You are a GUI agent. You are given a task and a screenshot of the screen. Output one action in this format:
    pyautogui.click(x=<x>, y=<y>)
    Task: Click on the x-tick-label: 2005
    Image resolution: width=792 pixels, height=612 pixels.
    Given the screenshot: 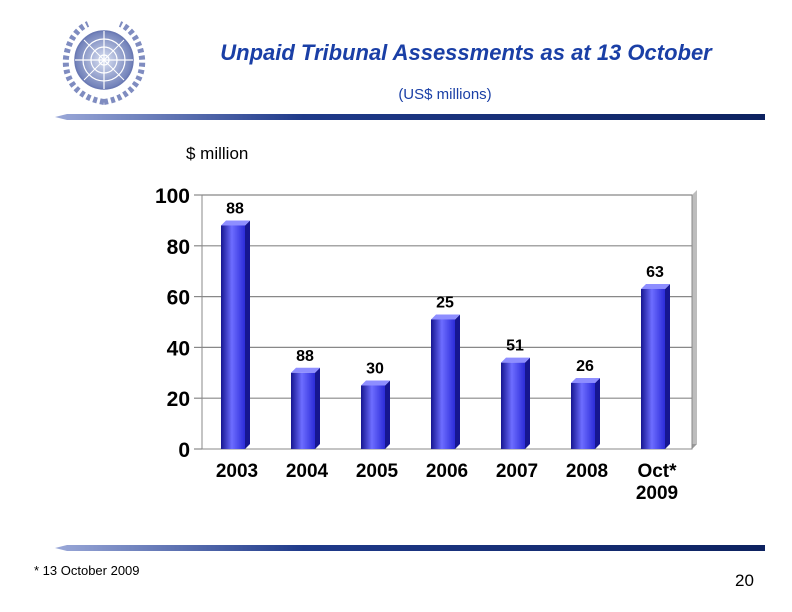 What is the action you would take?
    pyautogui.click(x=377, y=471)
    